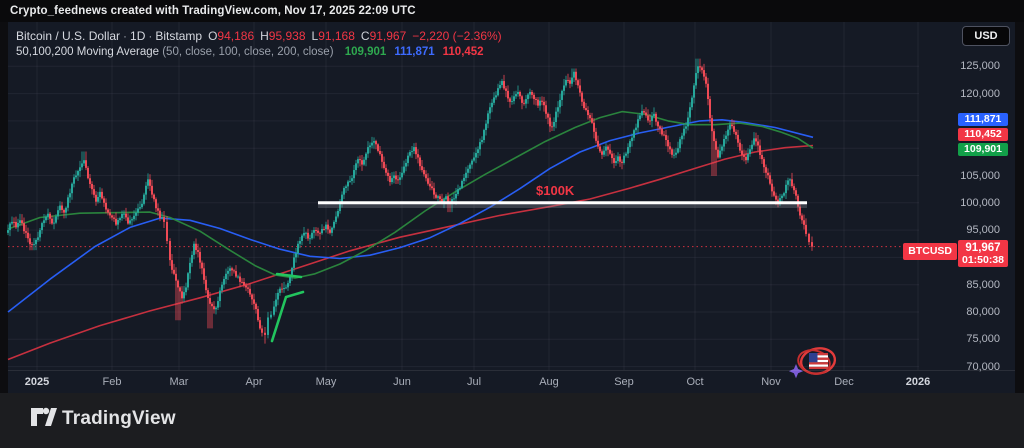 The image size is (1024, 448). I want to click on ma-value: 110,452, so click(463, 52).